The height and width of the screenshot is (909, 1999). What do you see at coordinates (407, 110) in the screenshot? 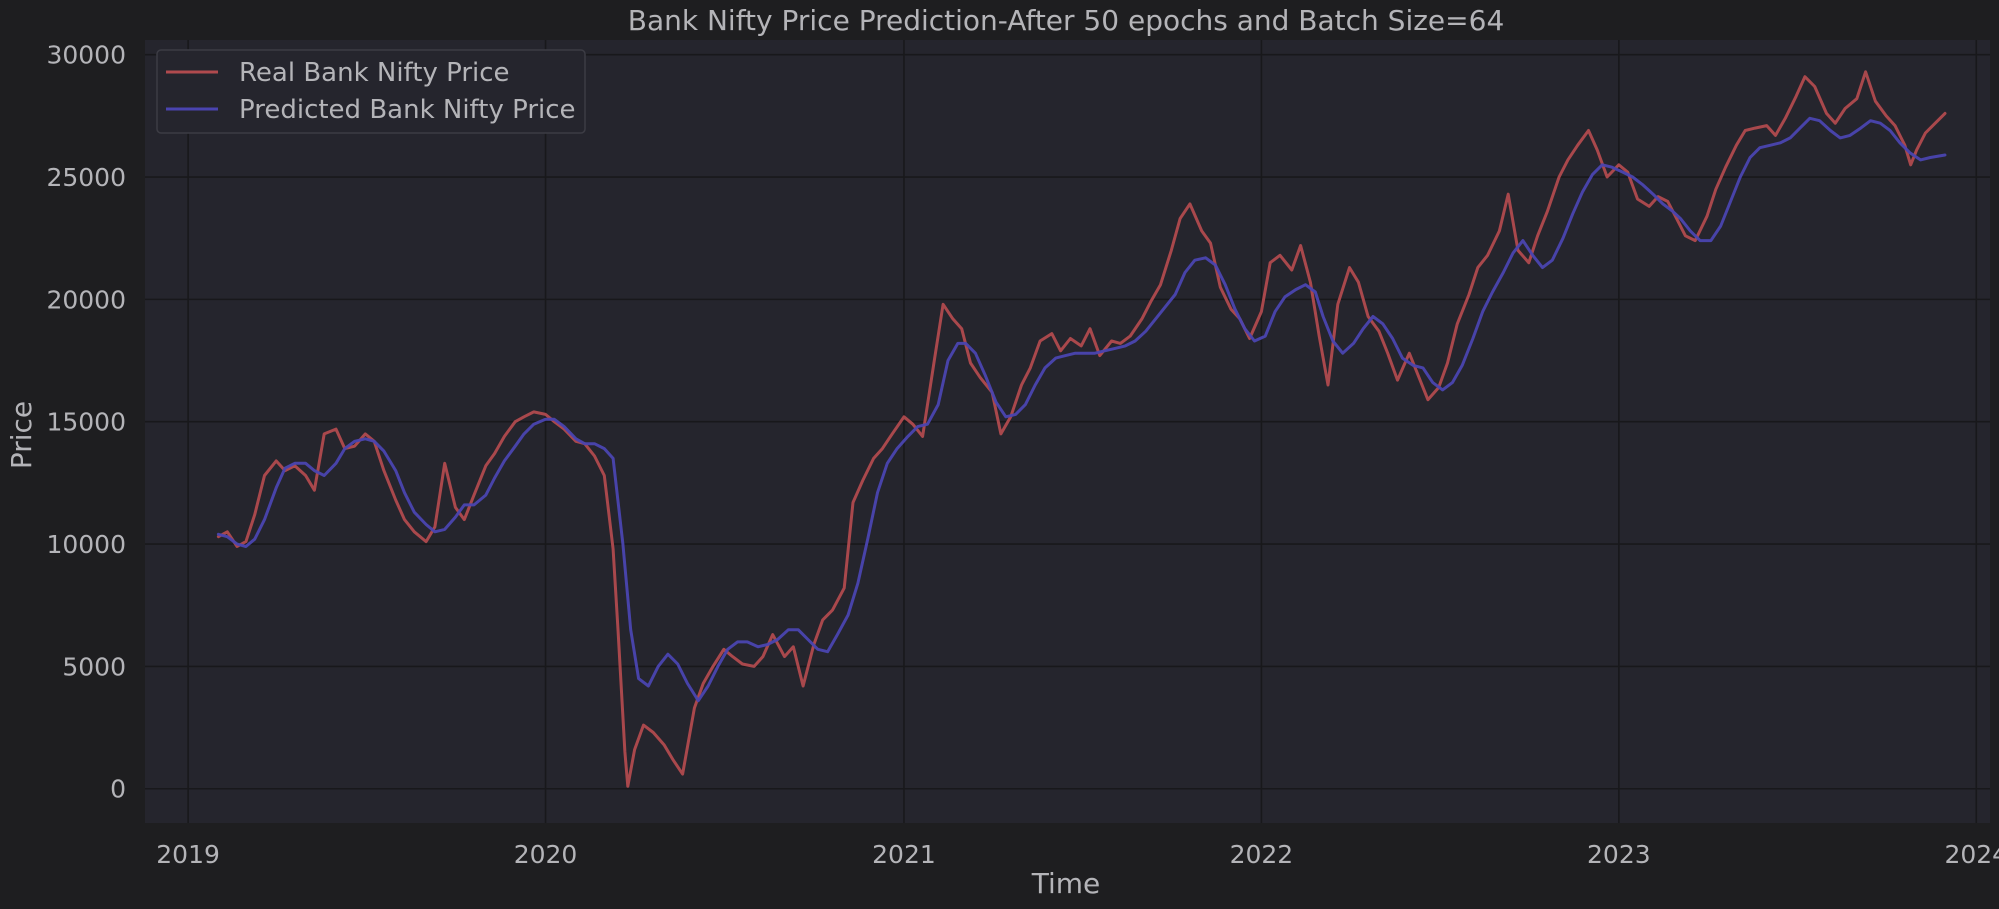
I see `legend-label-predicted: Predicted Bank Nifty Price` at bounding box center [407, 110].